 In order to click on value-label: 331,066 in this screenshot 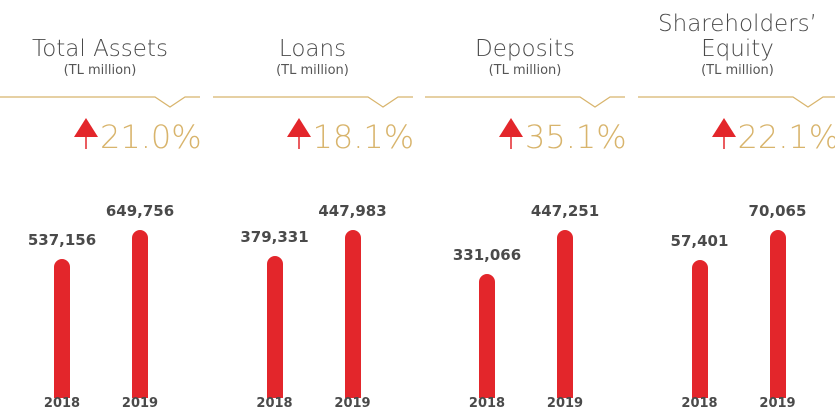, I will do `click(487, 254)`.